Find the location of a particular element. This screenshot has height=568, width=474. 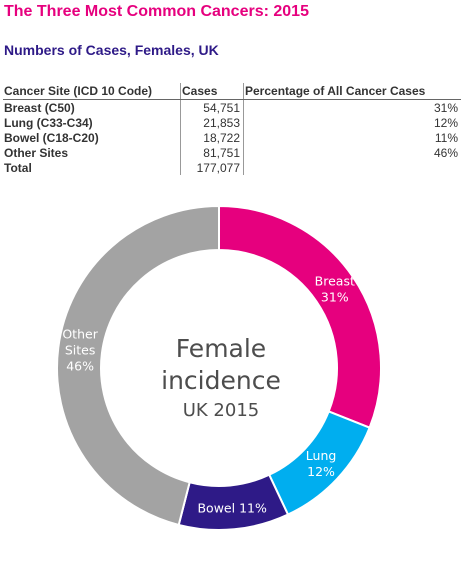

center-text-line-2: incidence is located at coordinates (221, 380).